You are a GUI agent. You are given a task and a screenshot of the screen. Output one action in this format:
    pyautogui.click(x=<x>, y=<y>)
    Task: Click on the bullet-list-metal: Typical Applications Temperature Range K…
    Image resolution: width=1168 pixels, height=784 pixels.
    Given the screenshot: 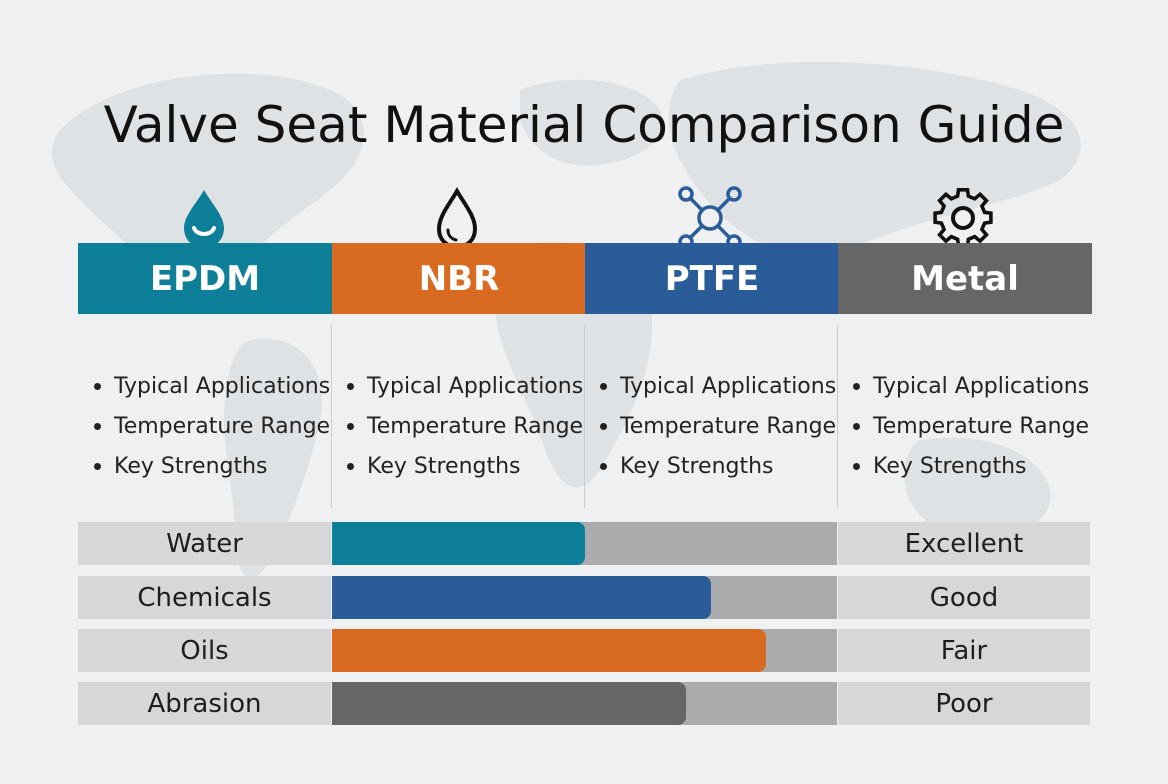 What is the action you would take?
    pyautogui.click(x=978, y=426)
    